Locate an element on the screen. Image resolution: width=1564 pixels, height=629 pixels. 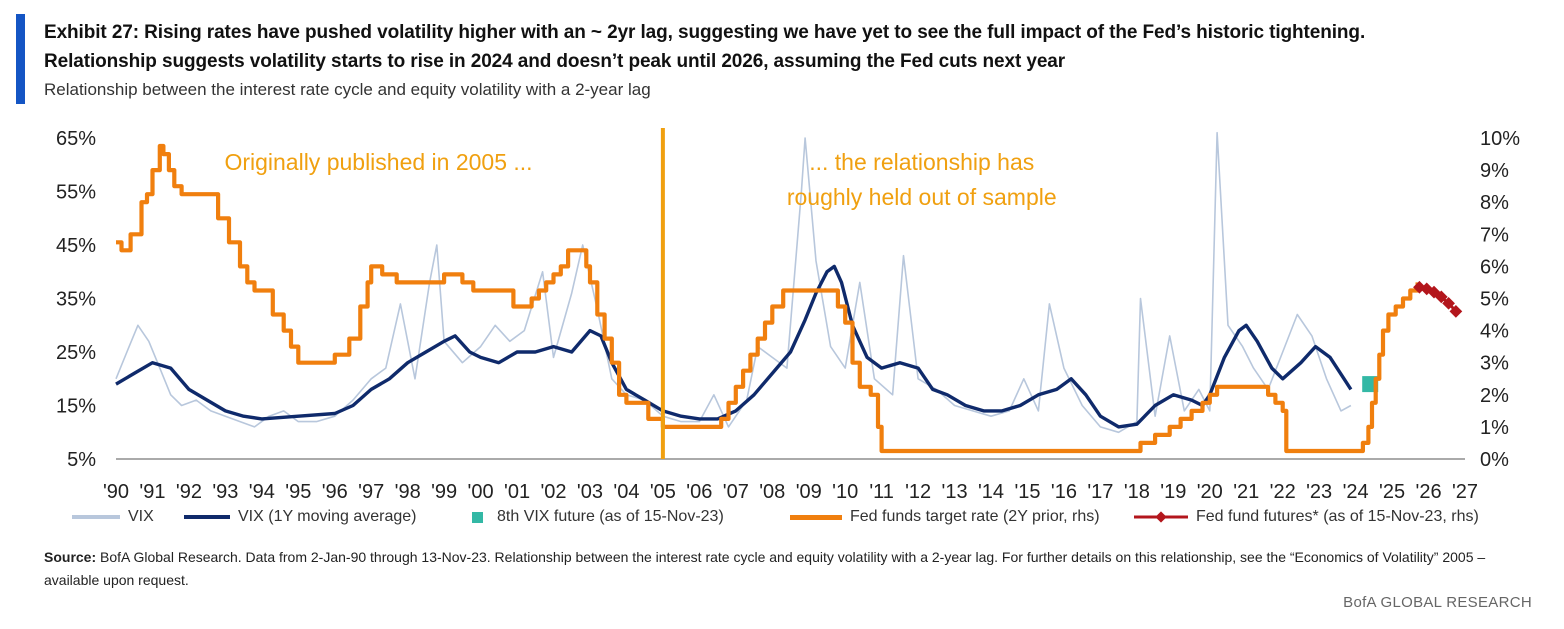
x-tick-label: '17 is located at coordinates (1100, 492).